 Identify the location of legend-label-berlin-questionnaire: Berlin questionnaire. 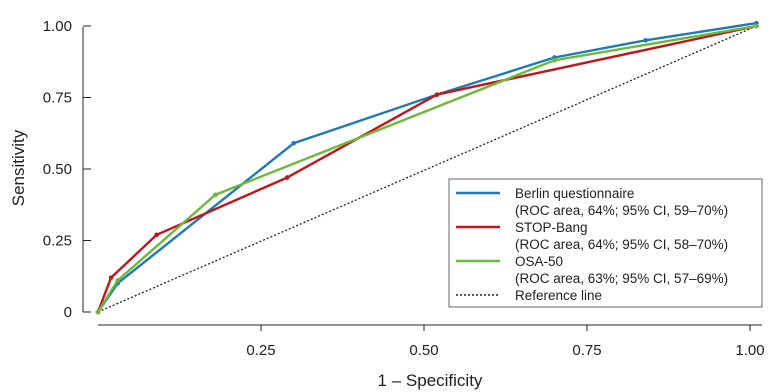
(574, 193).